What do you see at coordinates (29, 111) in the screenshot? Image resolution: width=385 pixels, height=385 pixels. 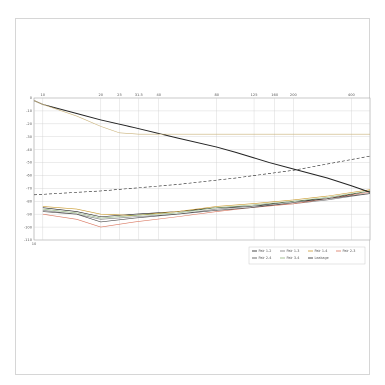 I see `y-tick-label: -10` at bounding box center [29, 111].